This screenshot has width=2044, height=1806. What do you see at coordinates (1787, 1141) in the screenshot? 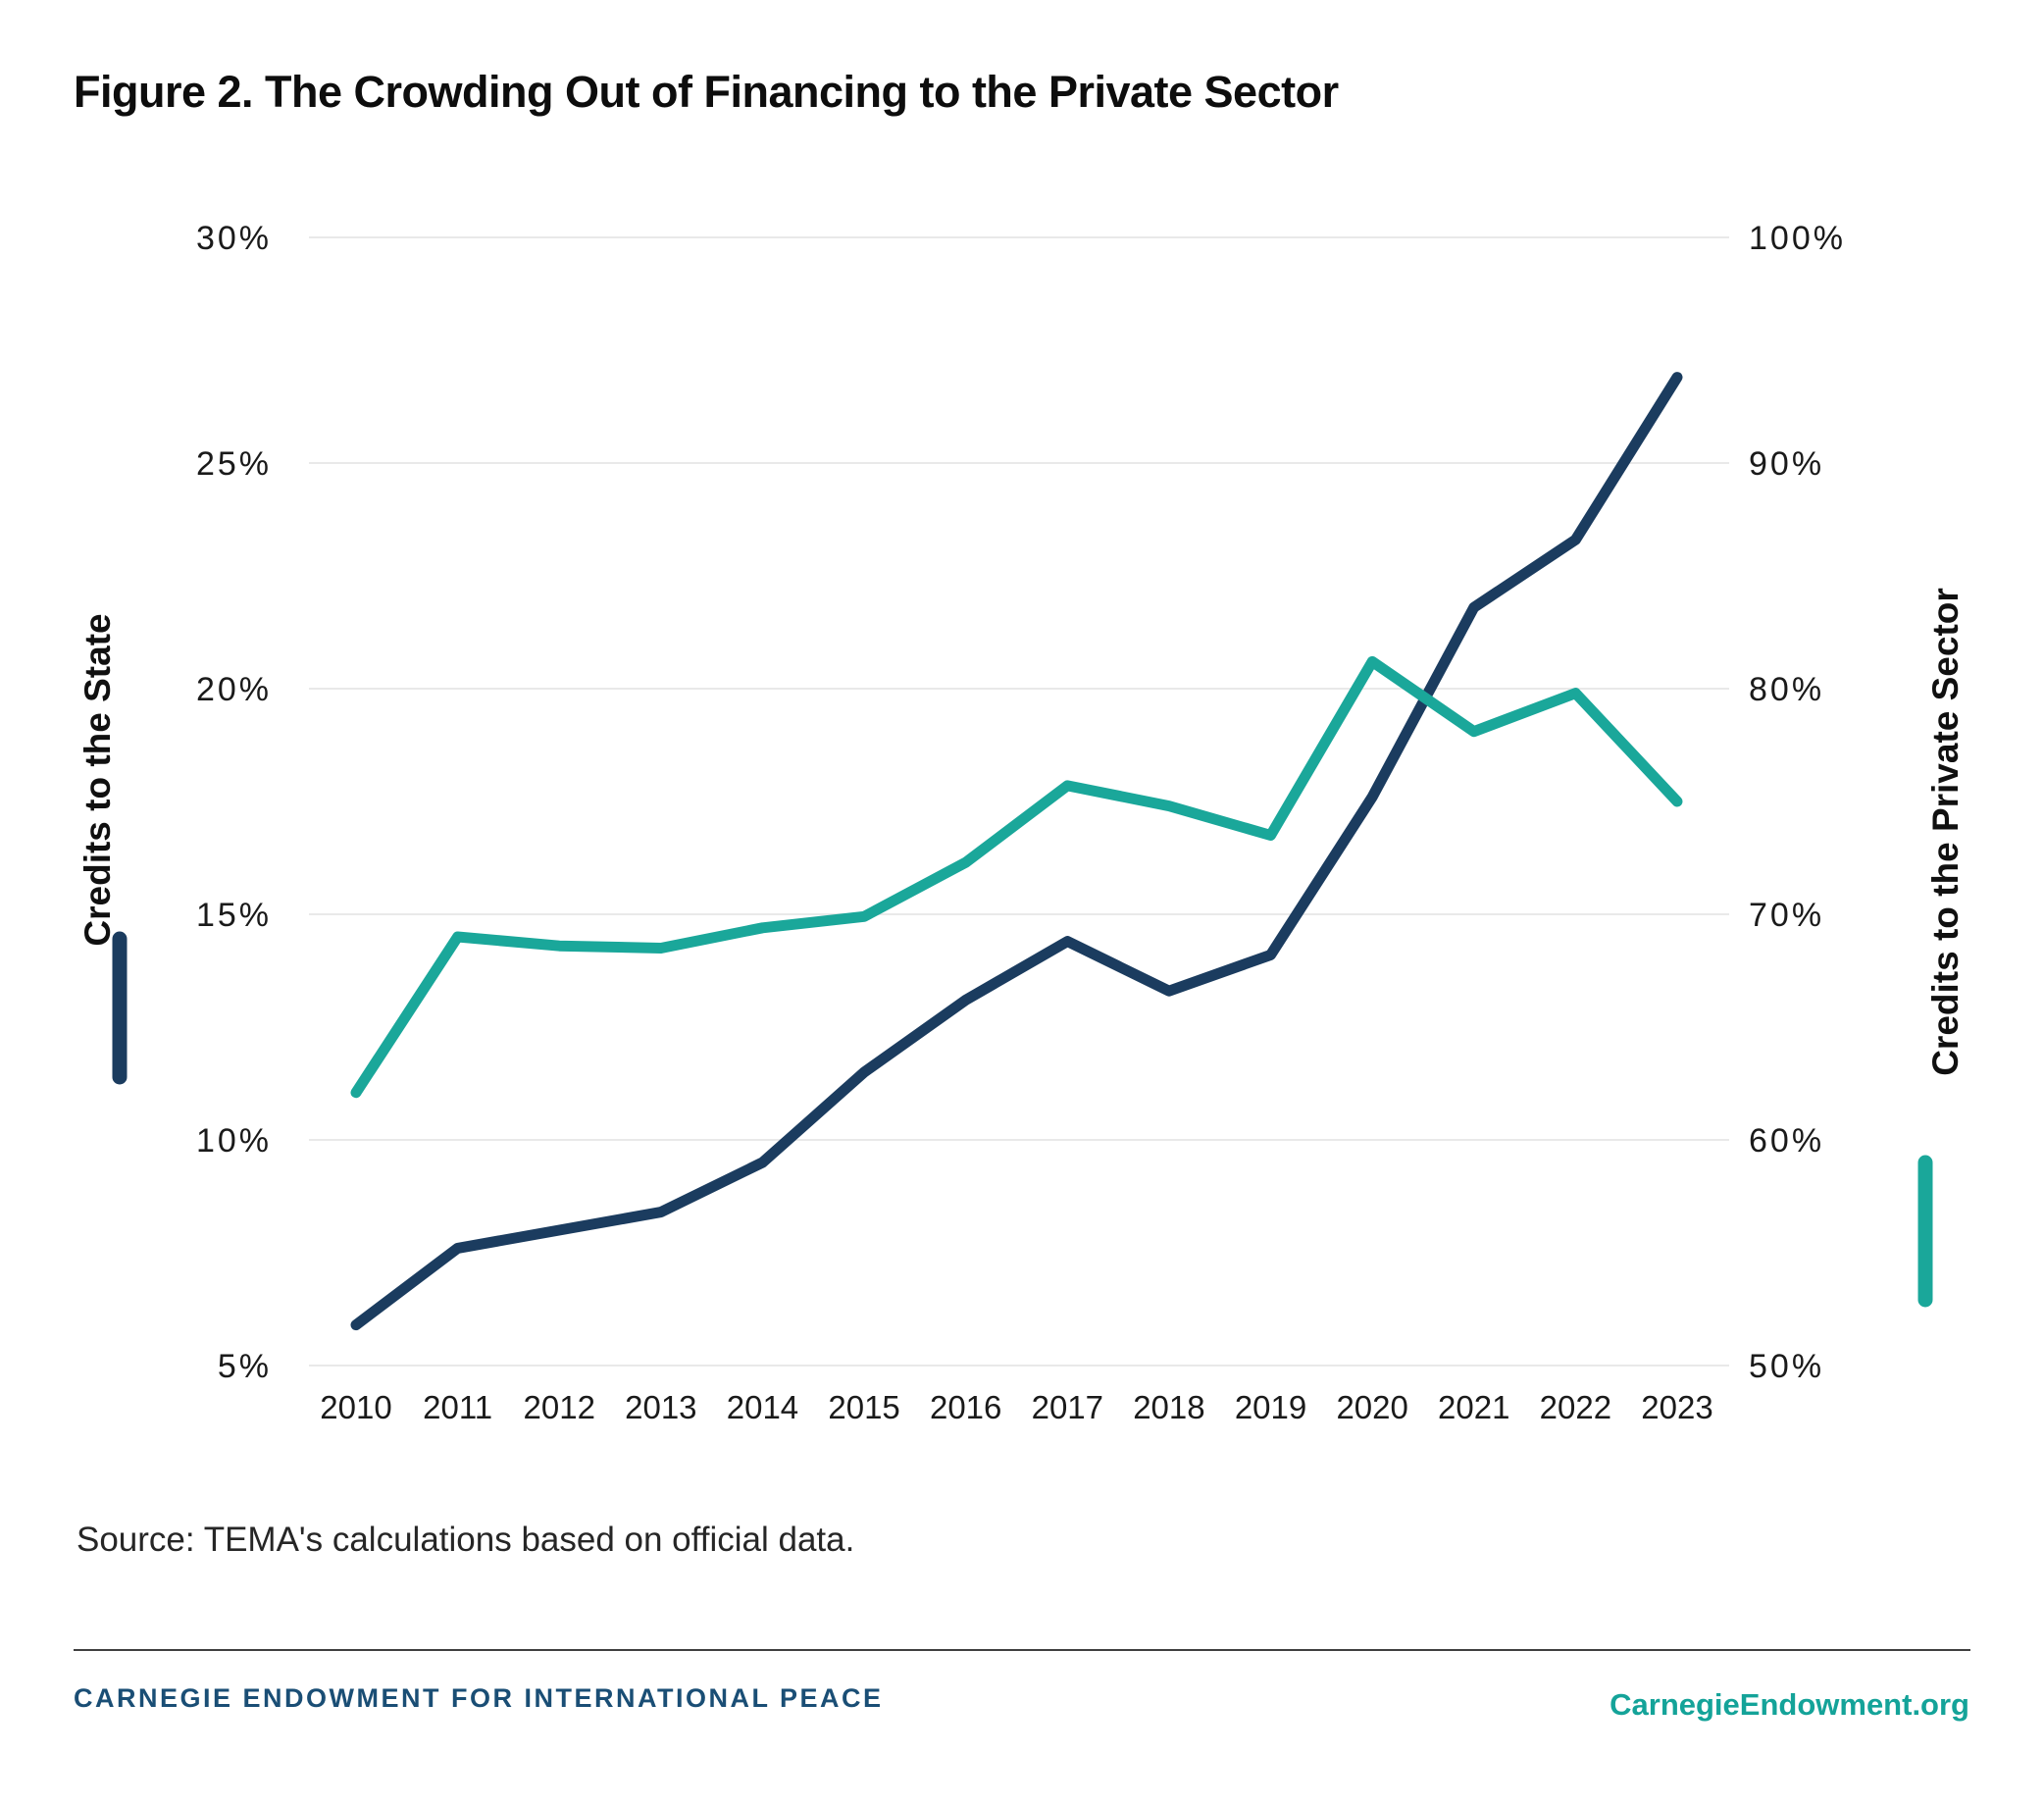
I see `right-tick-label: 60%` at bounding box center [1787, 1141].